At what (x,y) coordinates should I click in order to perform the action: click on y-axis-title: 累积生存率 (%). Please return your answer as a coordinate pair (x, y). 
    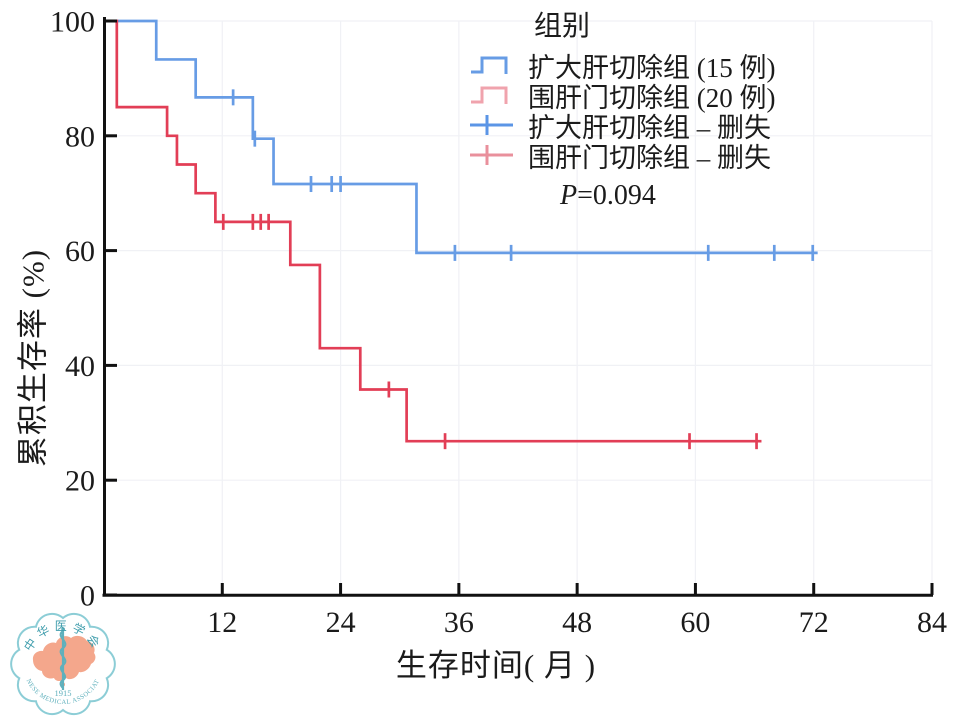
    Looking at the image, I should click on (33, 358).